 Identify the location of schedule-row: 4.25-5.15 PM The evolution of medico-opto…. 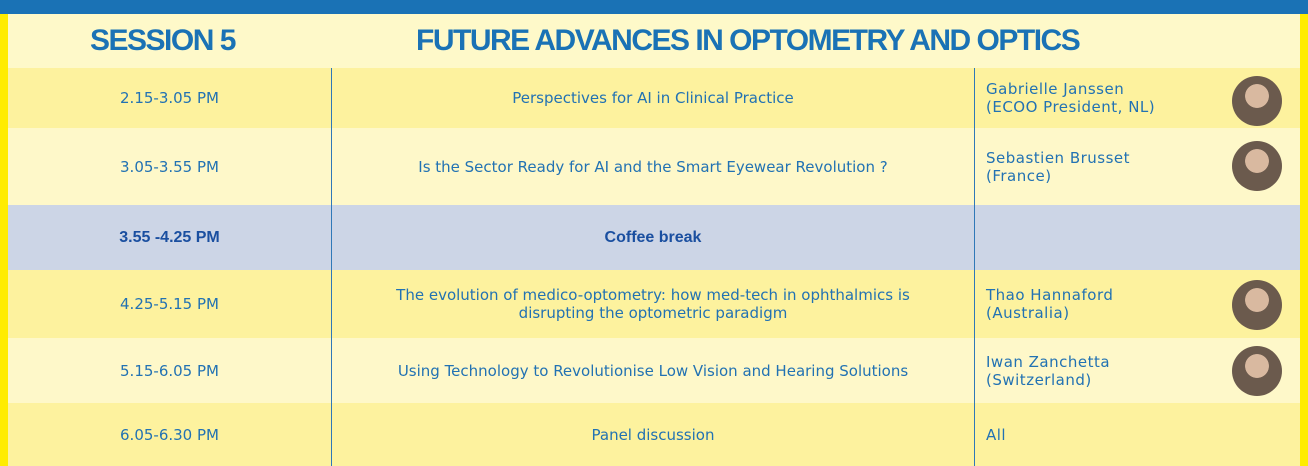
(654, 304).